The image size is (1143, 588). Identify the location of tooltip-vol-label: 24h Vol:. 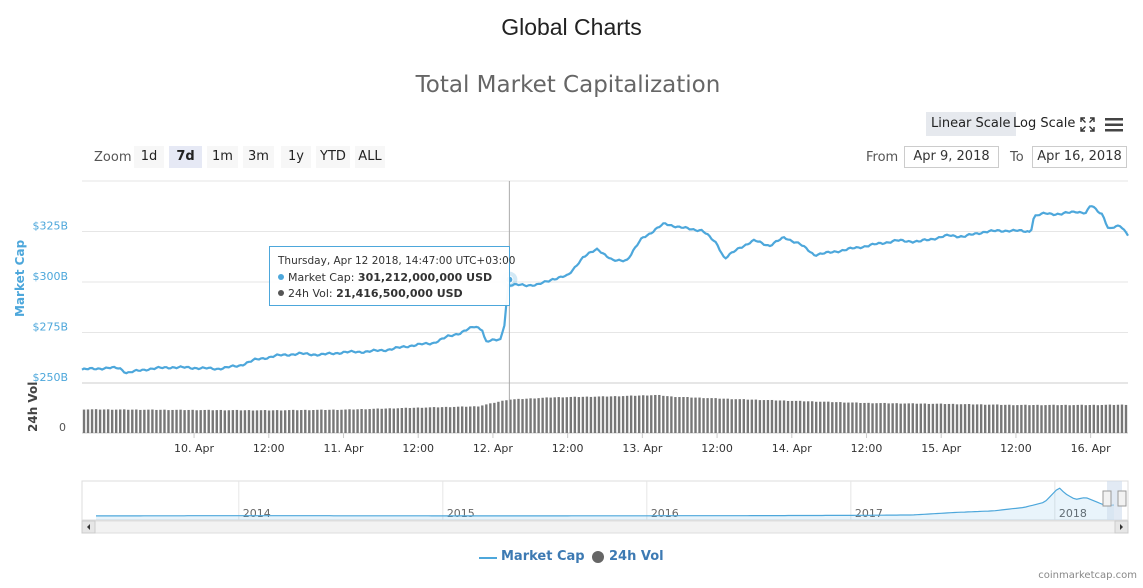
(310, 293).